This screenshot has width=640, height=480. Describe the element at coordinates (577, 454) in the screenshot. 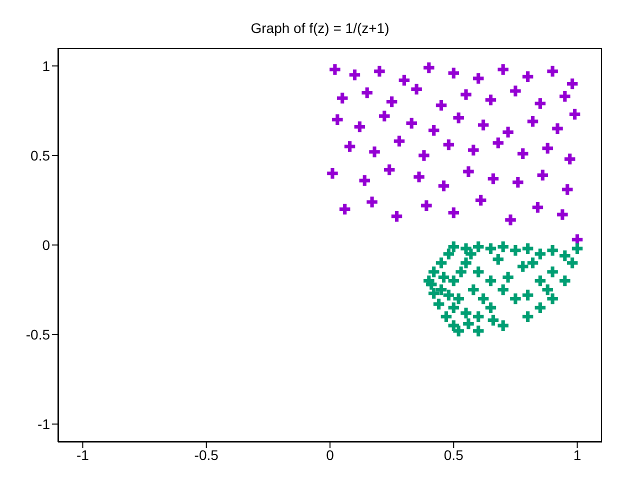

I see `x-tick-label: 1` at that location.